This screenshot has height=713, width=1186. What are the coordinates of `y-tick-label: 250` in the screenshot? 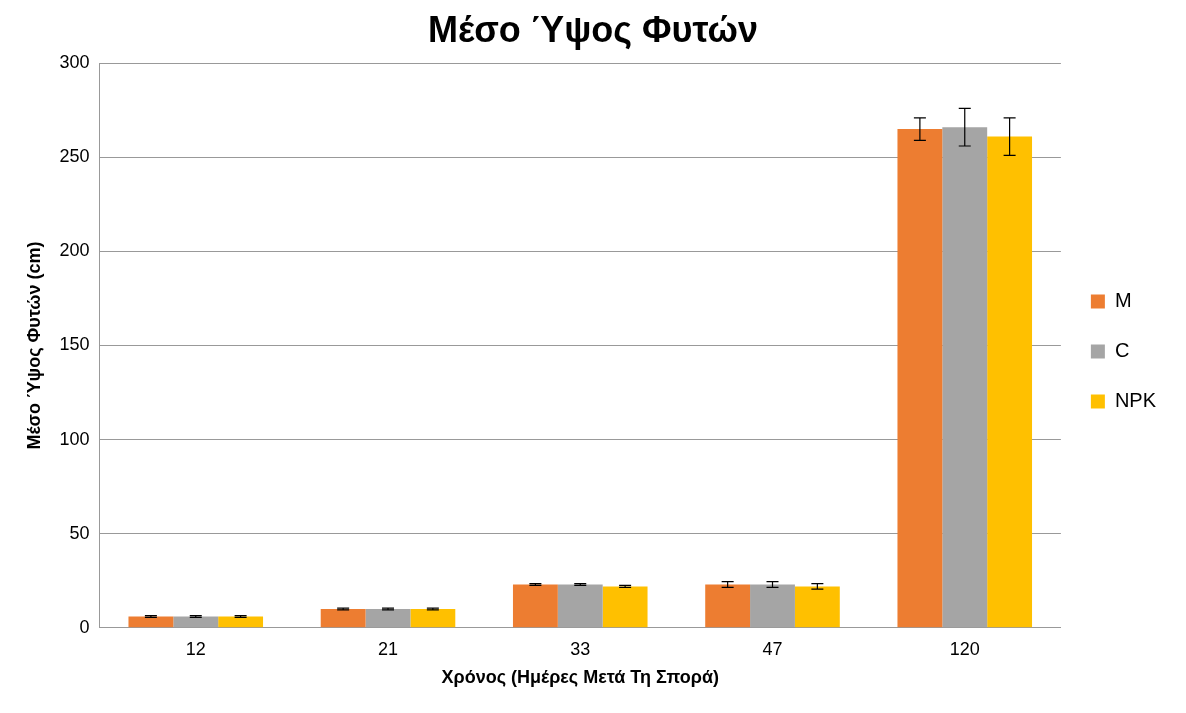 It's located at (74, 156).